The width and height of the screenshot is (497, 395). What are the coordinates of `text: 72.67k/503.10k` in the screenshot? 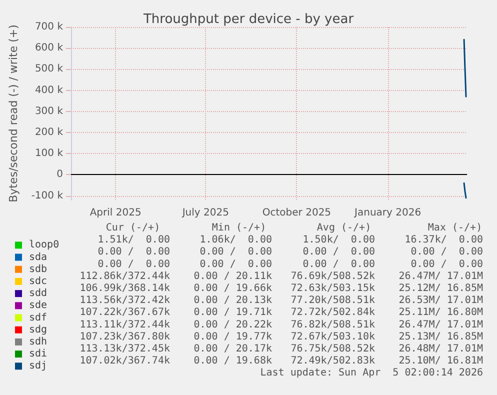 It's located at (332, 336).